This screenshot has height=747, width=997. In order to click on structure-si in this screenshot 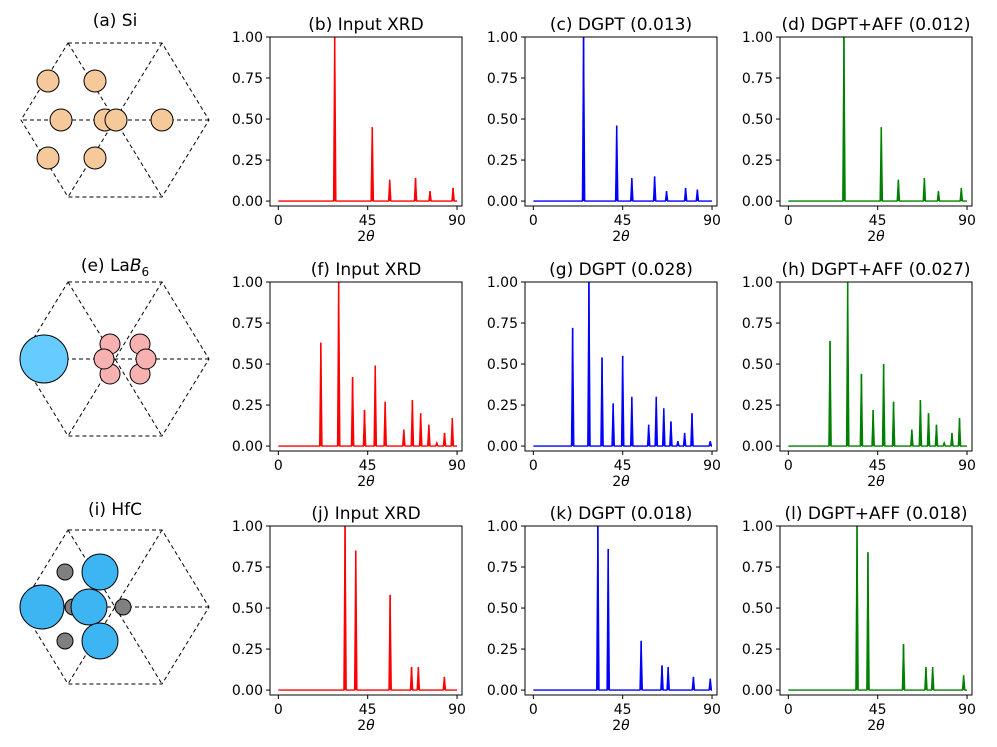, I will do `click(115, 120)`.